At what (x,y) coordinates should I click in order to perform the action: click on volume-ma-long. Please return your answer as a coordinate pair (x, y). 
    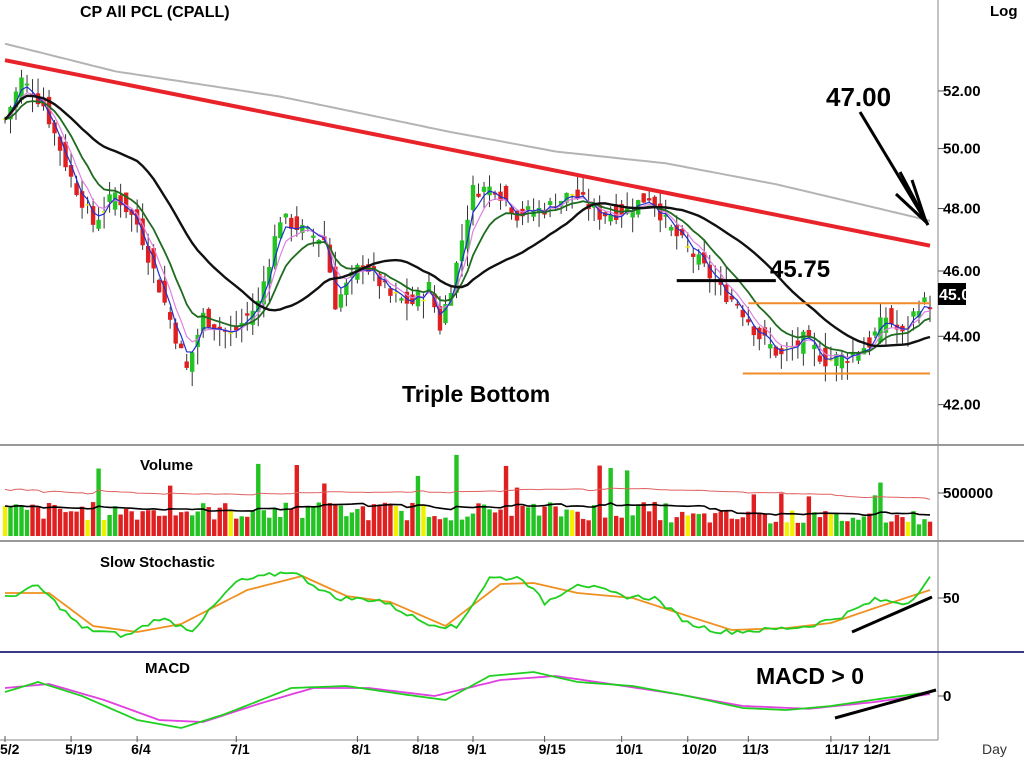
    Looking at the image, I should click on (467, 493).